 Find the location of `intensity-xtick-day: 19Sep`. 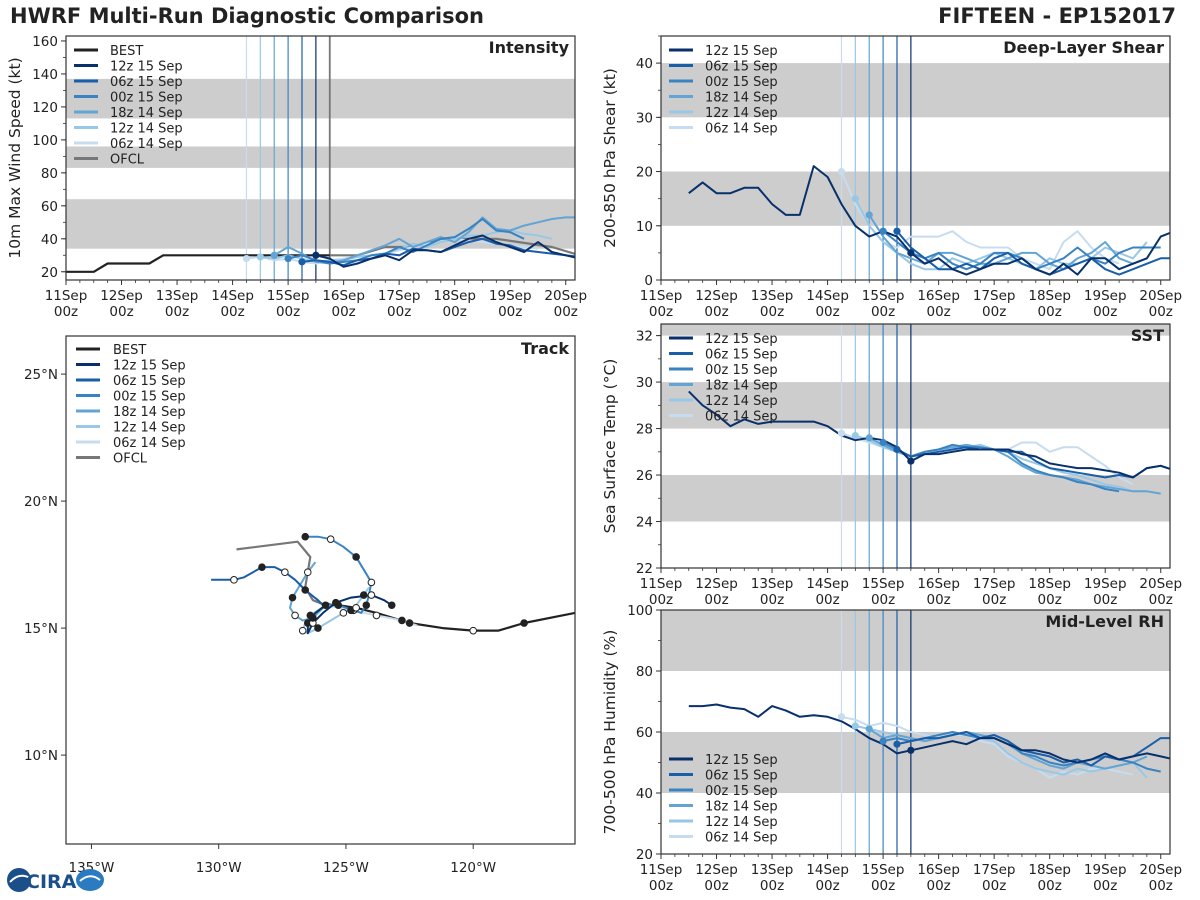

intensity-xtick-day: 19Sep is located at coordinates (510, 296).